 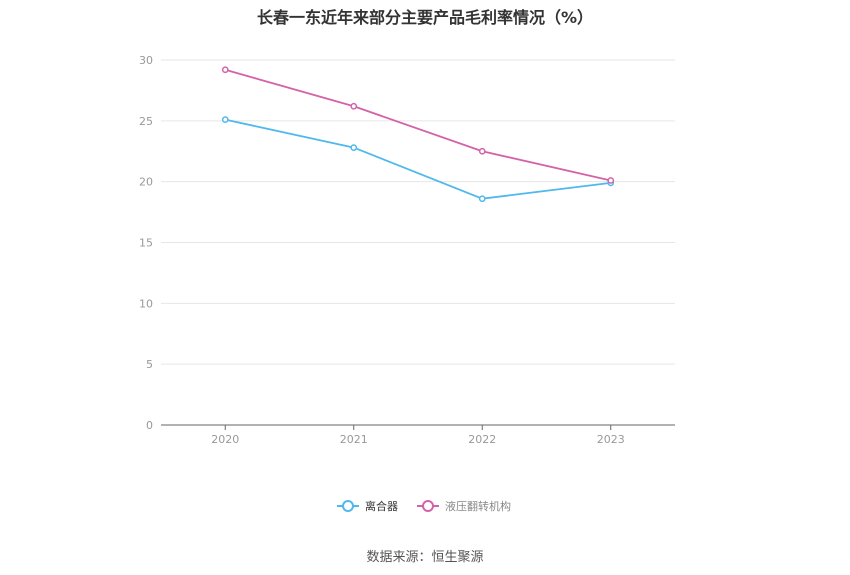 I want to click on legend-item-0: 离合器, so click(x=367, y=506).